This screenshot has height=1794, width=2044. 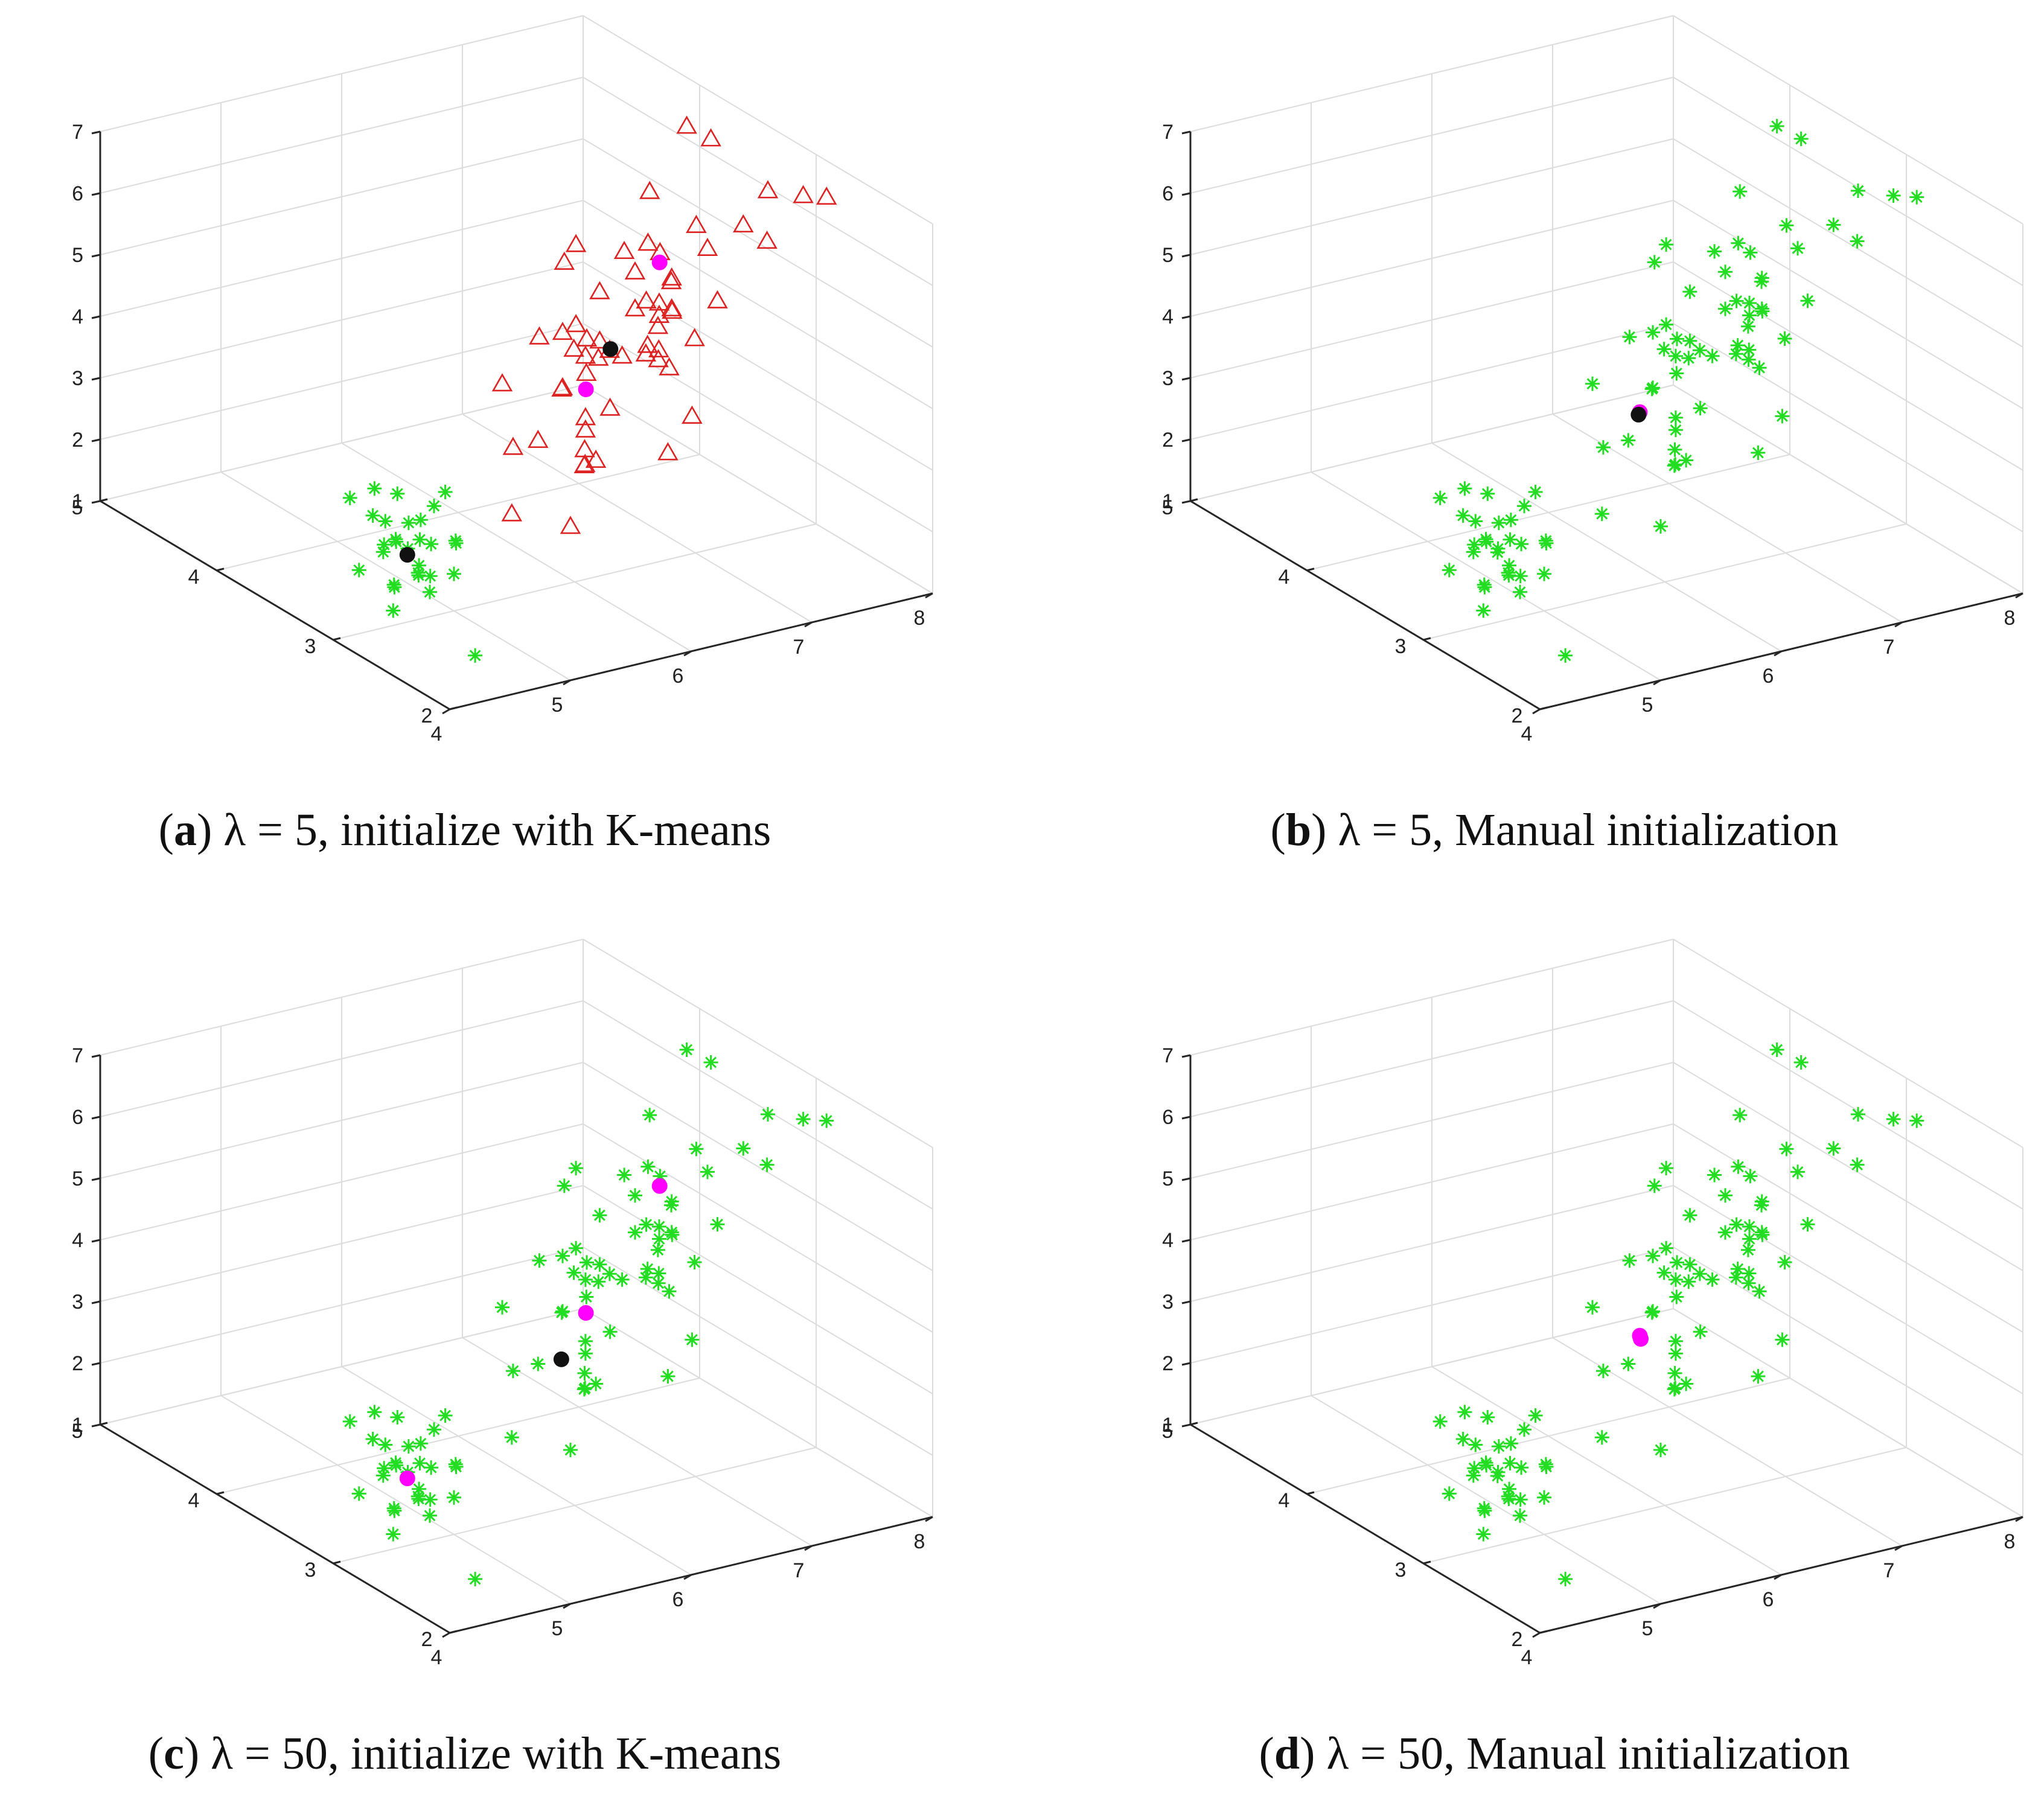 I want to click on x-tick-label: 6, so click(x=1768, y=676).